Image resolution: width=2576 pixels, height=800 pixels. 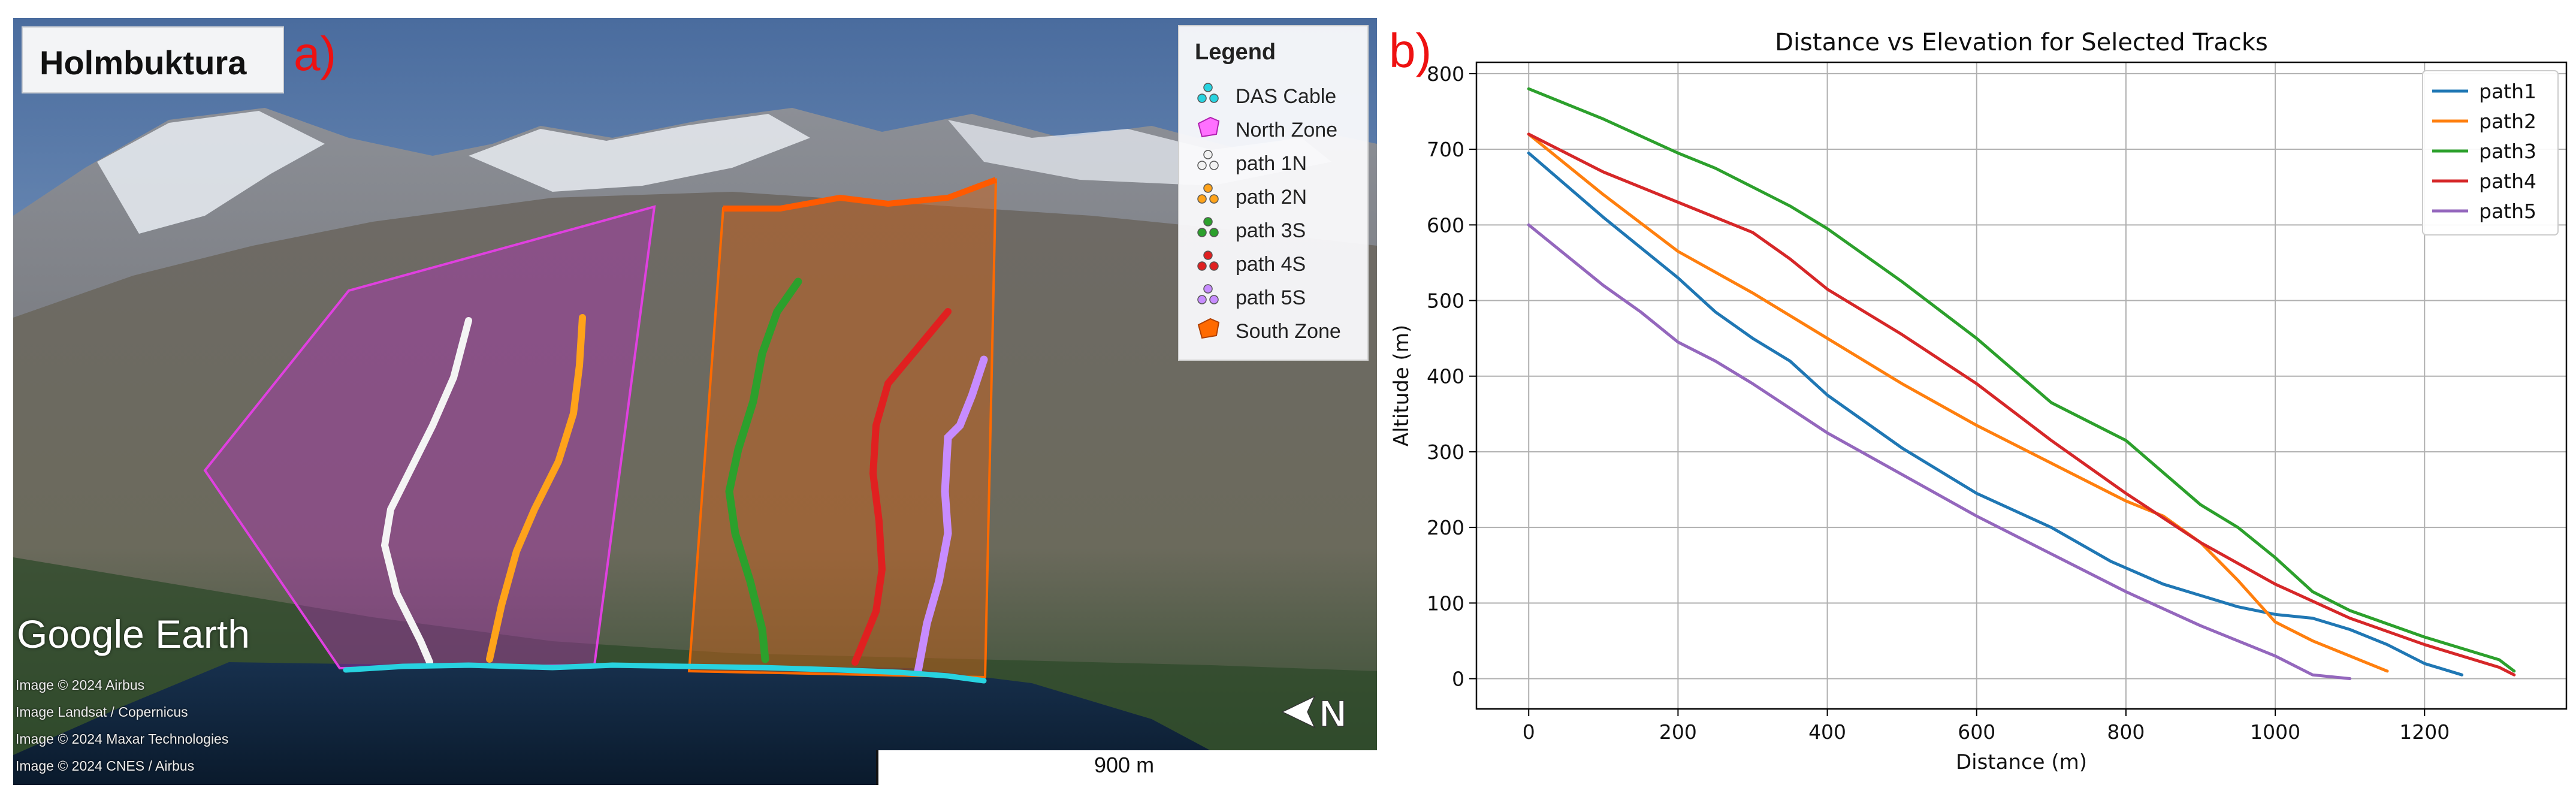 What do you see at coordinates (1272, 197) in the screenshot?
I see `legend-label: path 2N` at bounding box center [1272, 197].